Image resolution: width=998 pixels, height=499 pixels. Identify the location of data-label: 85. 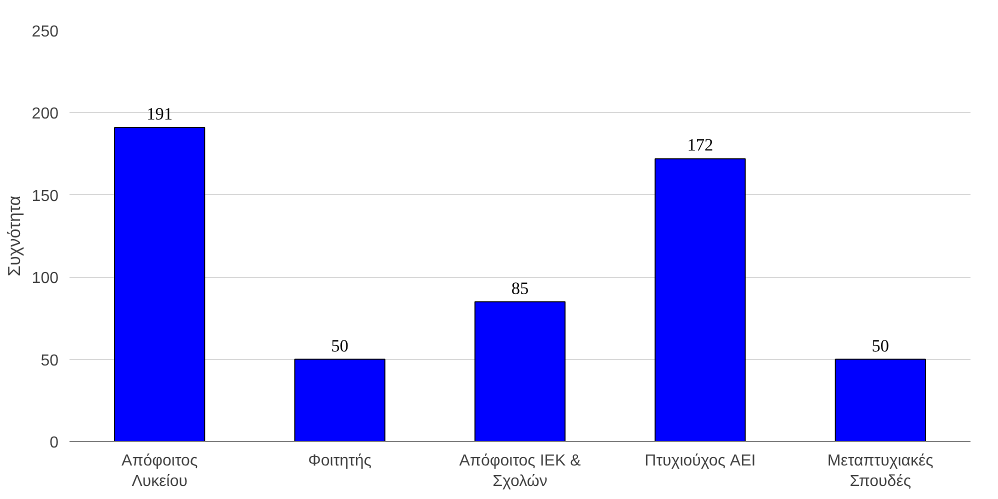
(520, 288).